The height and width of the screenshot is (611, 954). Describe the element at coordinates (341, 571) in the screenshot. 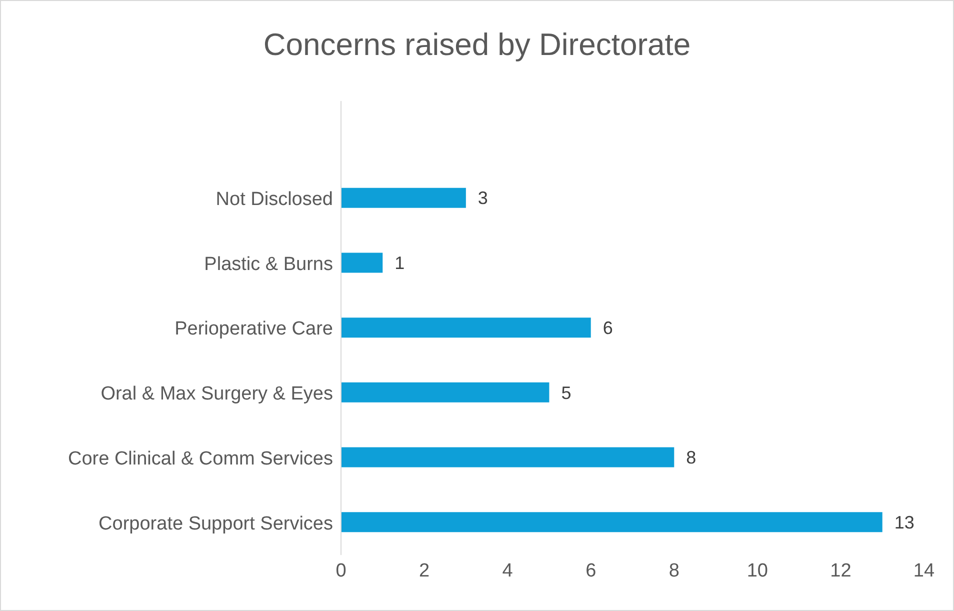

I see `x-tick-label: 0` at that location.